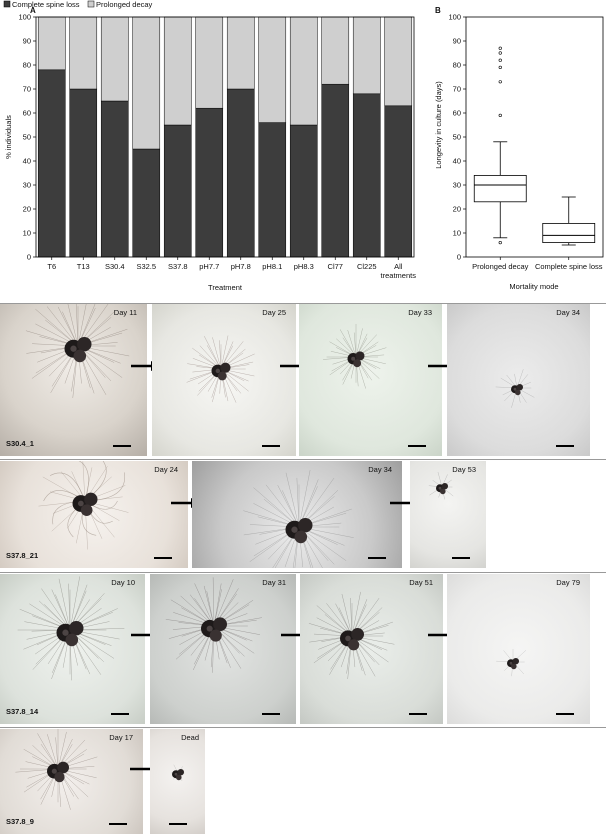 The image size is (606, 834). I want to click on x-tick-label: pH7.7, so click(209, 266).